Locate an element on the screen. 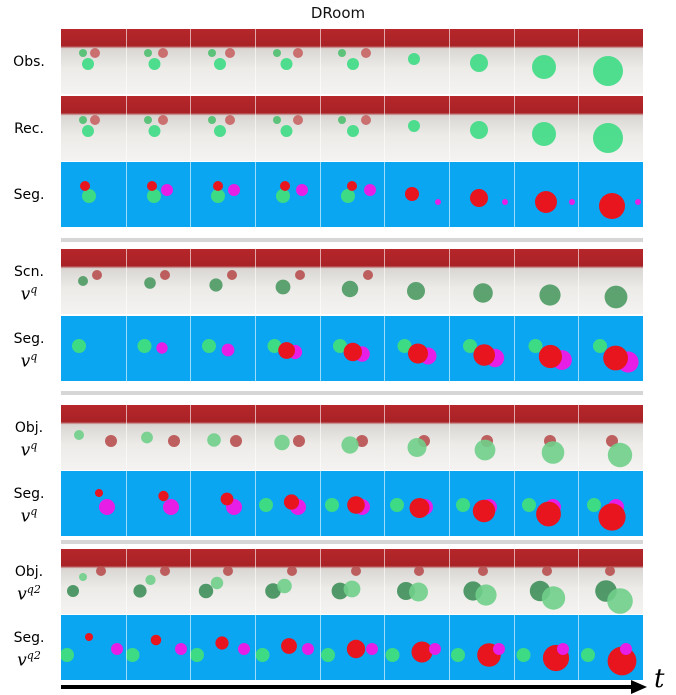 This screenshot has width=676, height=695. row-label-obs: Obs. is located at coordinates (29, 62).